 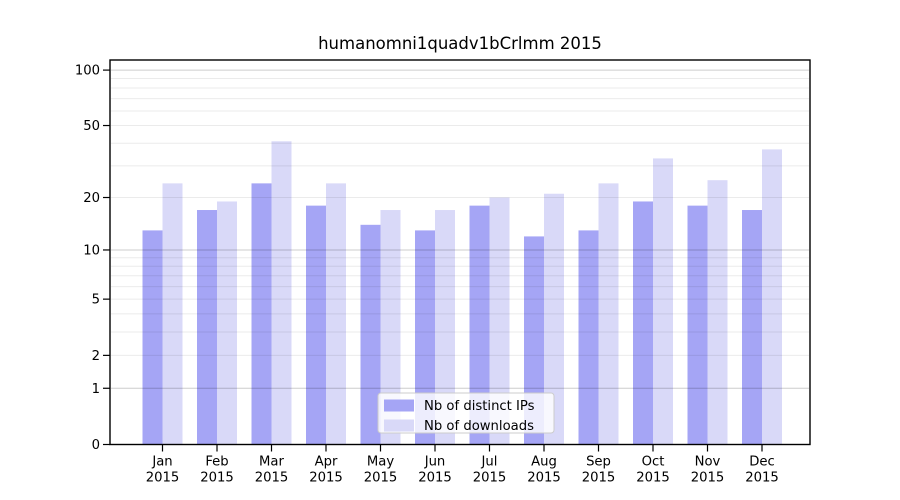 What do you see at coordinates (261, 314) in the screenshot?
I see `bar-distinct-ips-mar` at bounding box center [261, 314].